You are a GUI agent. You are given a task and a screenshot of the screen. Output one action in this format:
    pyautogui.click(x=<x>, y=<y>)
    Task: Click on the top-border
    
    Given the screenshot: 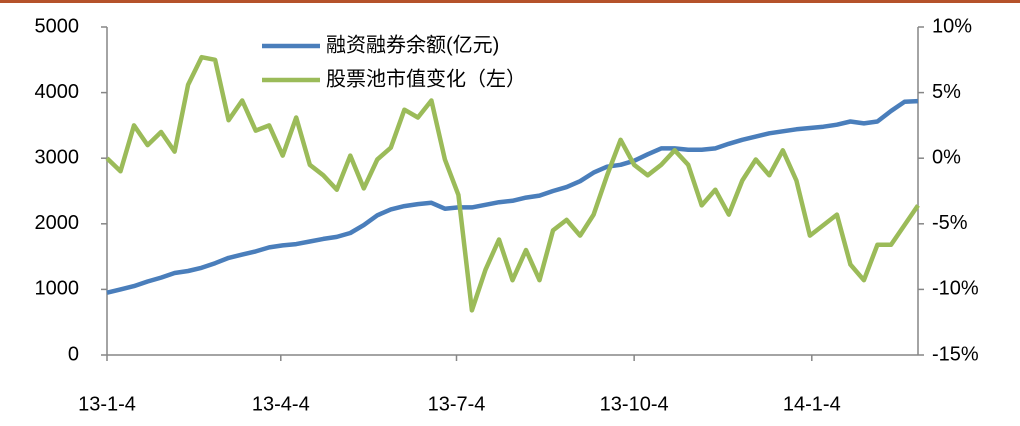 What is the action you would take?
    pyautogui.click(x=510, y=1)
    